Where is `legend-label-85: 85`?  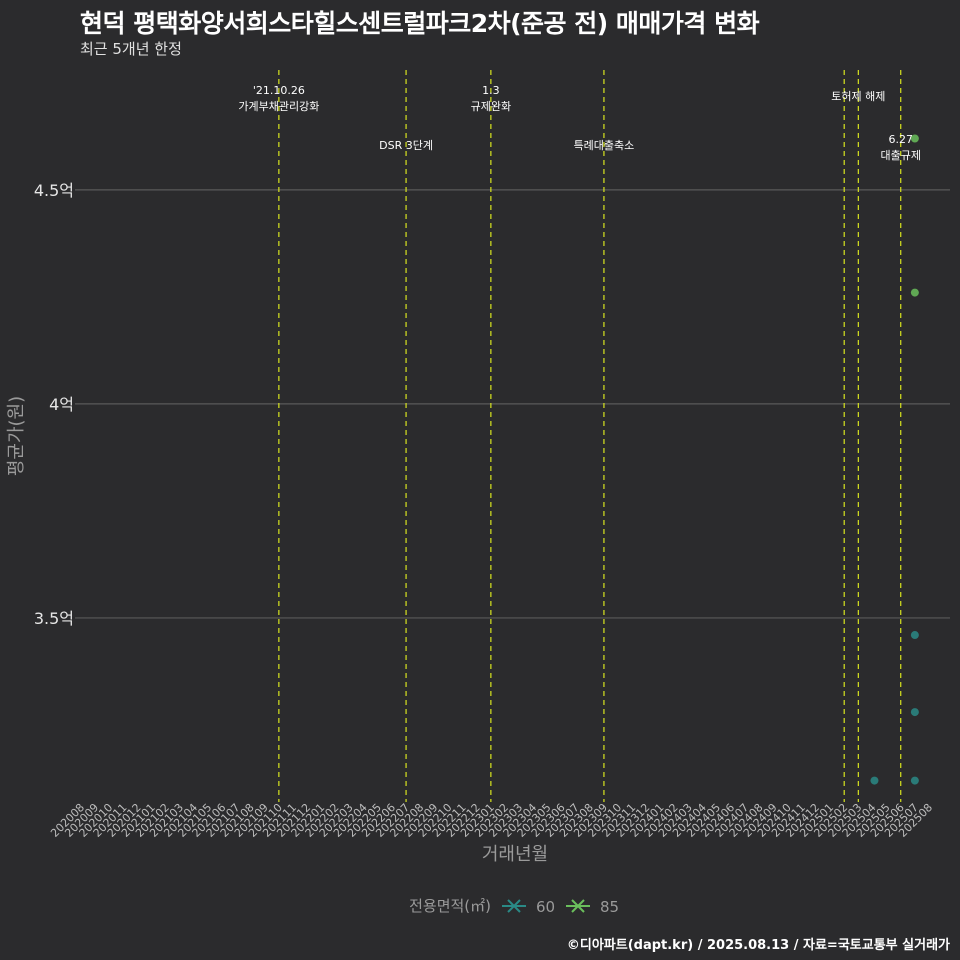 legend-label-85: 85 is located at coordinates (609, 907).